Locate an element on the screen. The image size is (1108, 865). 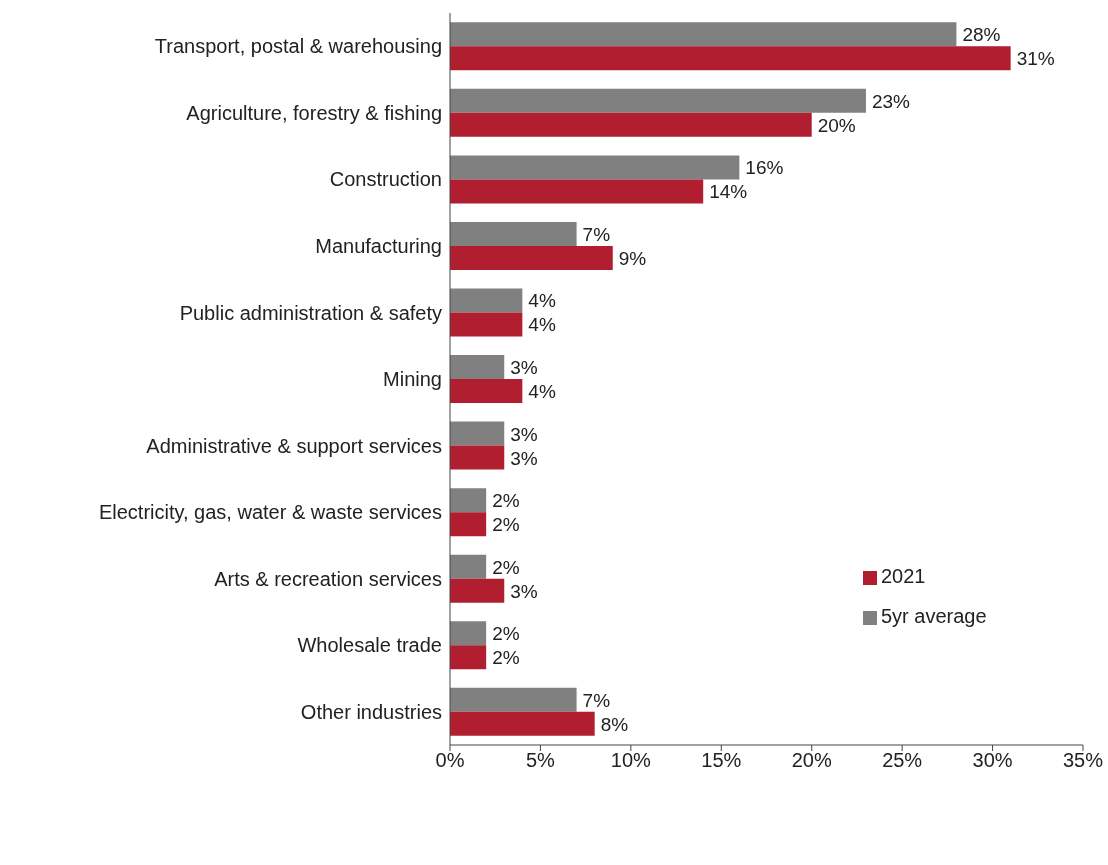
data-label: 16% is located at coordinates (764, 168).